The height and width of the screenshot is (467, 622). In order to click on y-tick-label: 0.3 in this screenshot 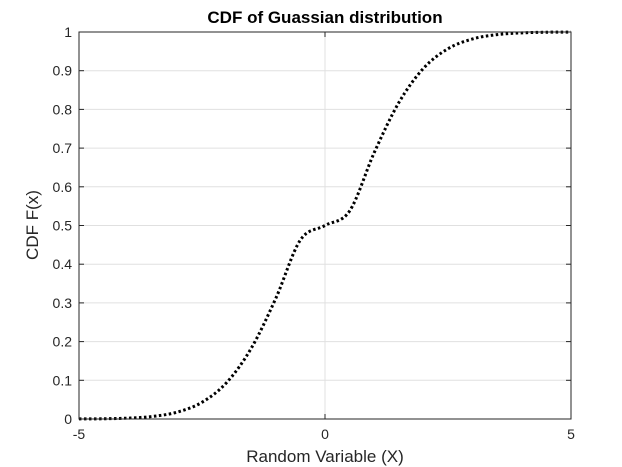, I will do `click(63, 303)`.